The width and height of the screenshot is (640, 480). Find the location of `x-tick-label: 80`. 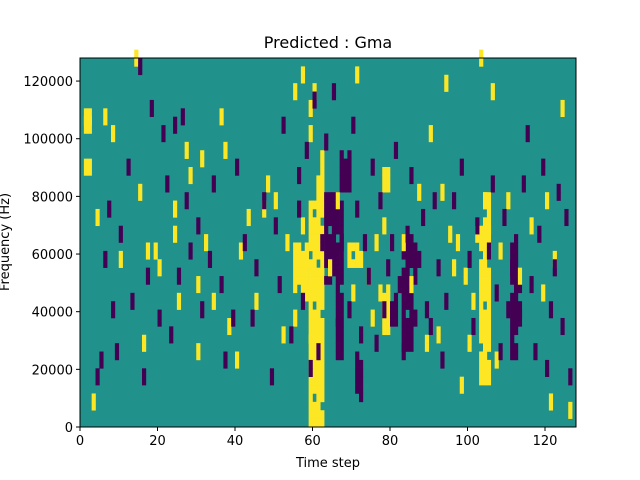

x-tick-label: 80 is located at coordinates (390, 441).